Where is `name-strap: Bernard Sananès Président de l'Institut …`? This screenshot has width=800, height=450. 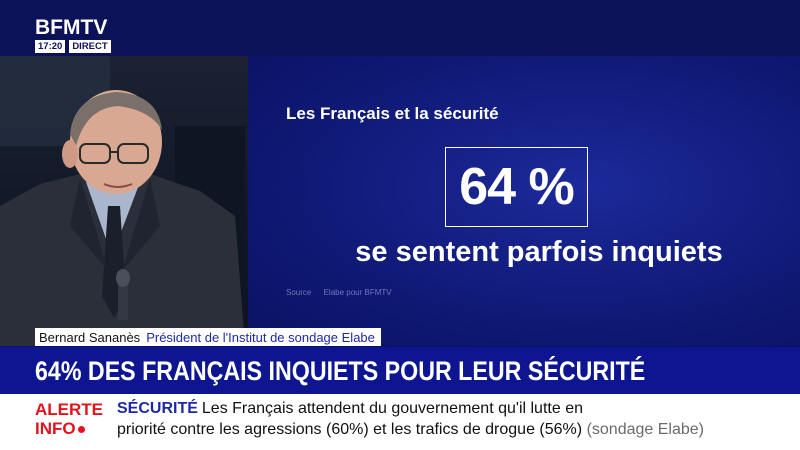 name-strap: Bernard Sananès Président de l'Institut … is located at coordinates (208, 337).